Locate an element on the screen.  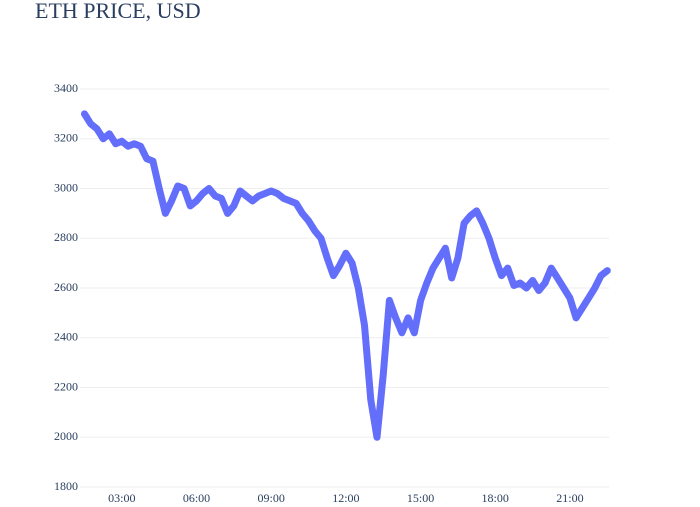
y-tick-label: 1800 is located at coordinates (66, 486).